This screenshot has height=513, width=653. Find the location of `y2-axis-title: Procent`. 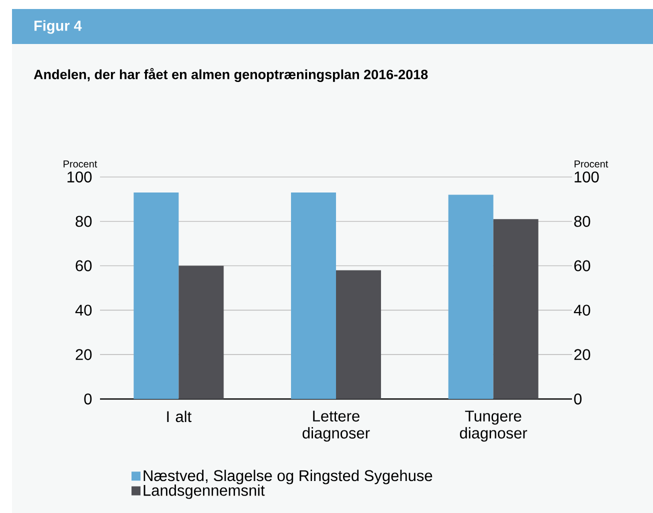

y2-axis-title: Procent is located at coordinates (591, 164).